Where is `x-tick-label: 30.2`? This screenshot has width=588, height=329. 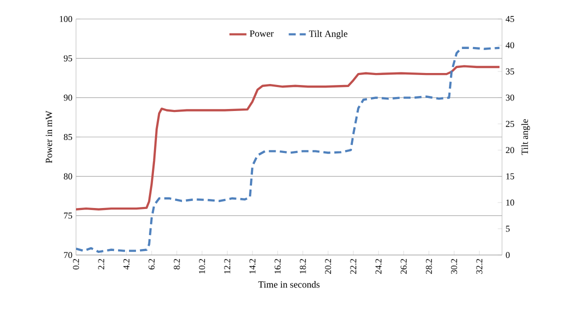 x-tick-label: 30.2 is located at coordinates (454, 266).